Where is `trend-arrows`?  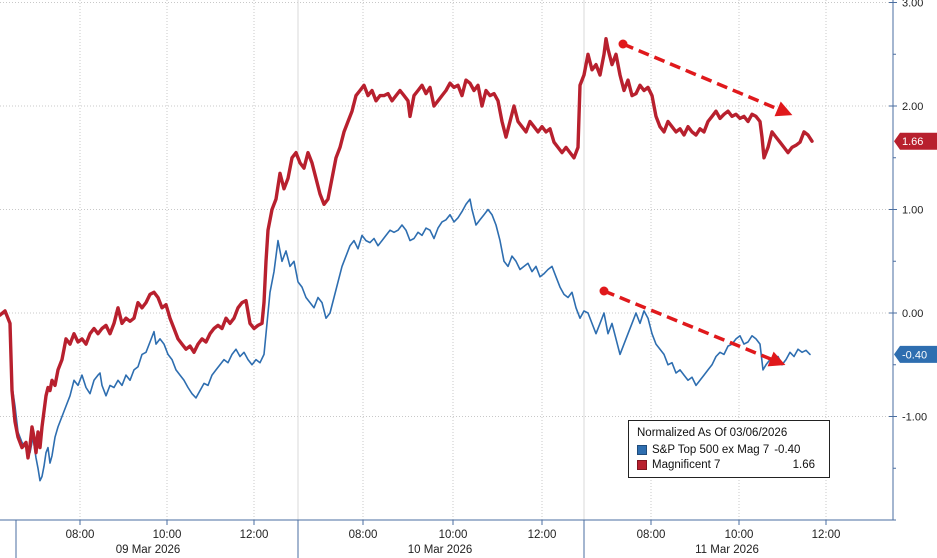 trend-arrows is located at coordinates (696, 203).